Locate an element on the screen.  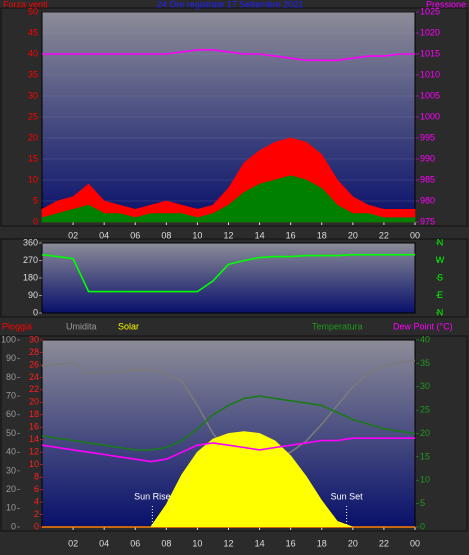
y2-tick-label: 30 is located at coordinates (425, 386).